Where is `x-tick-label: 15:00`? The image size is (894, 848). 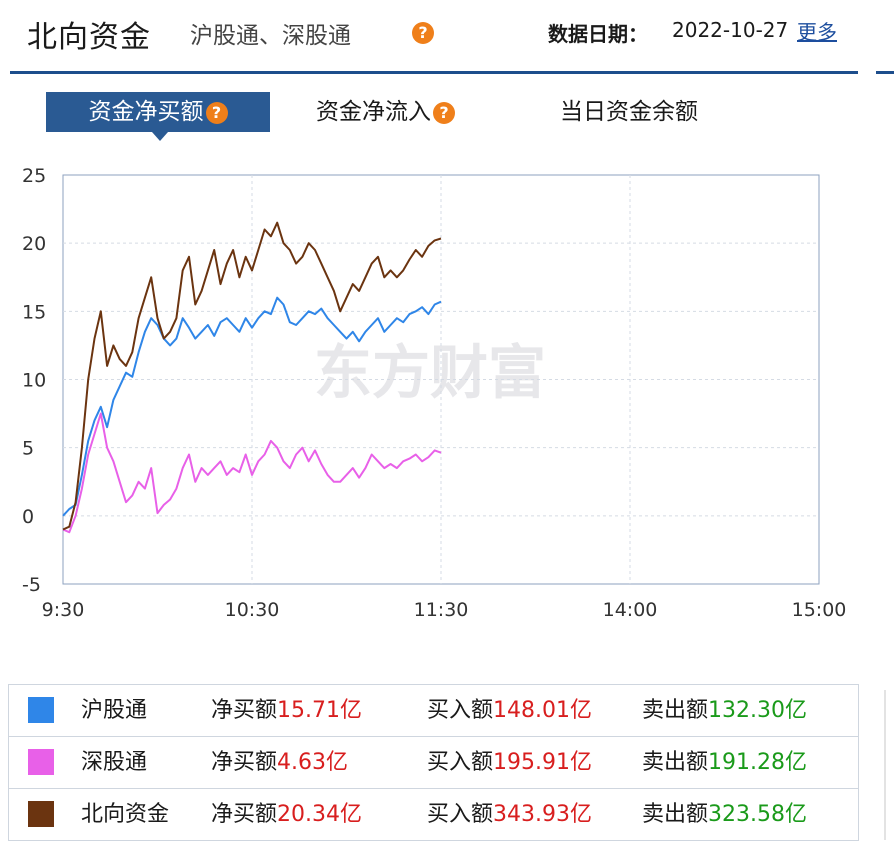
x-tick-label: 15:00 is located at coordinates (819, 609).